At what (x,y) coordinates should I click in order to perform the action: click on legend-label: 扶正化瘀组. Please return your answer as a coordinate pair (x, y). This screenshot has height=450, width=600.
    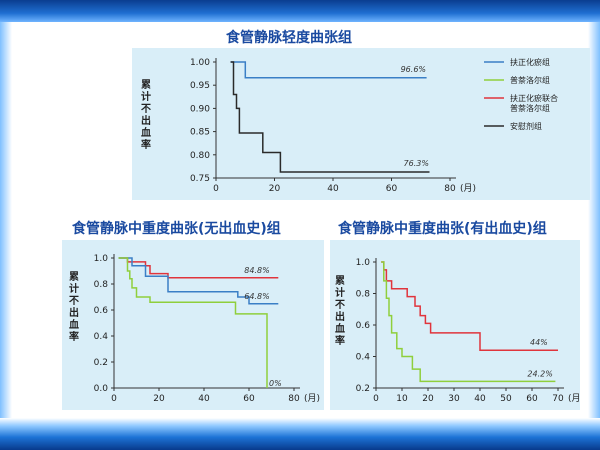
    Looking at the image, I should click on (530, 62).